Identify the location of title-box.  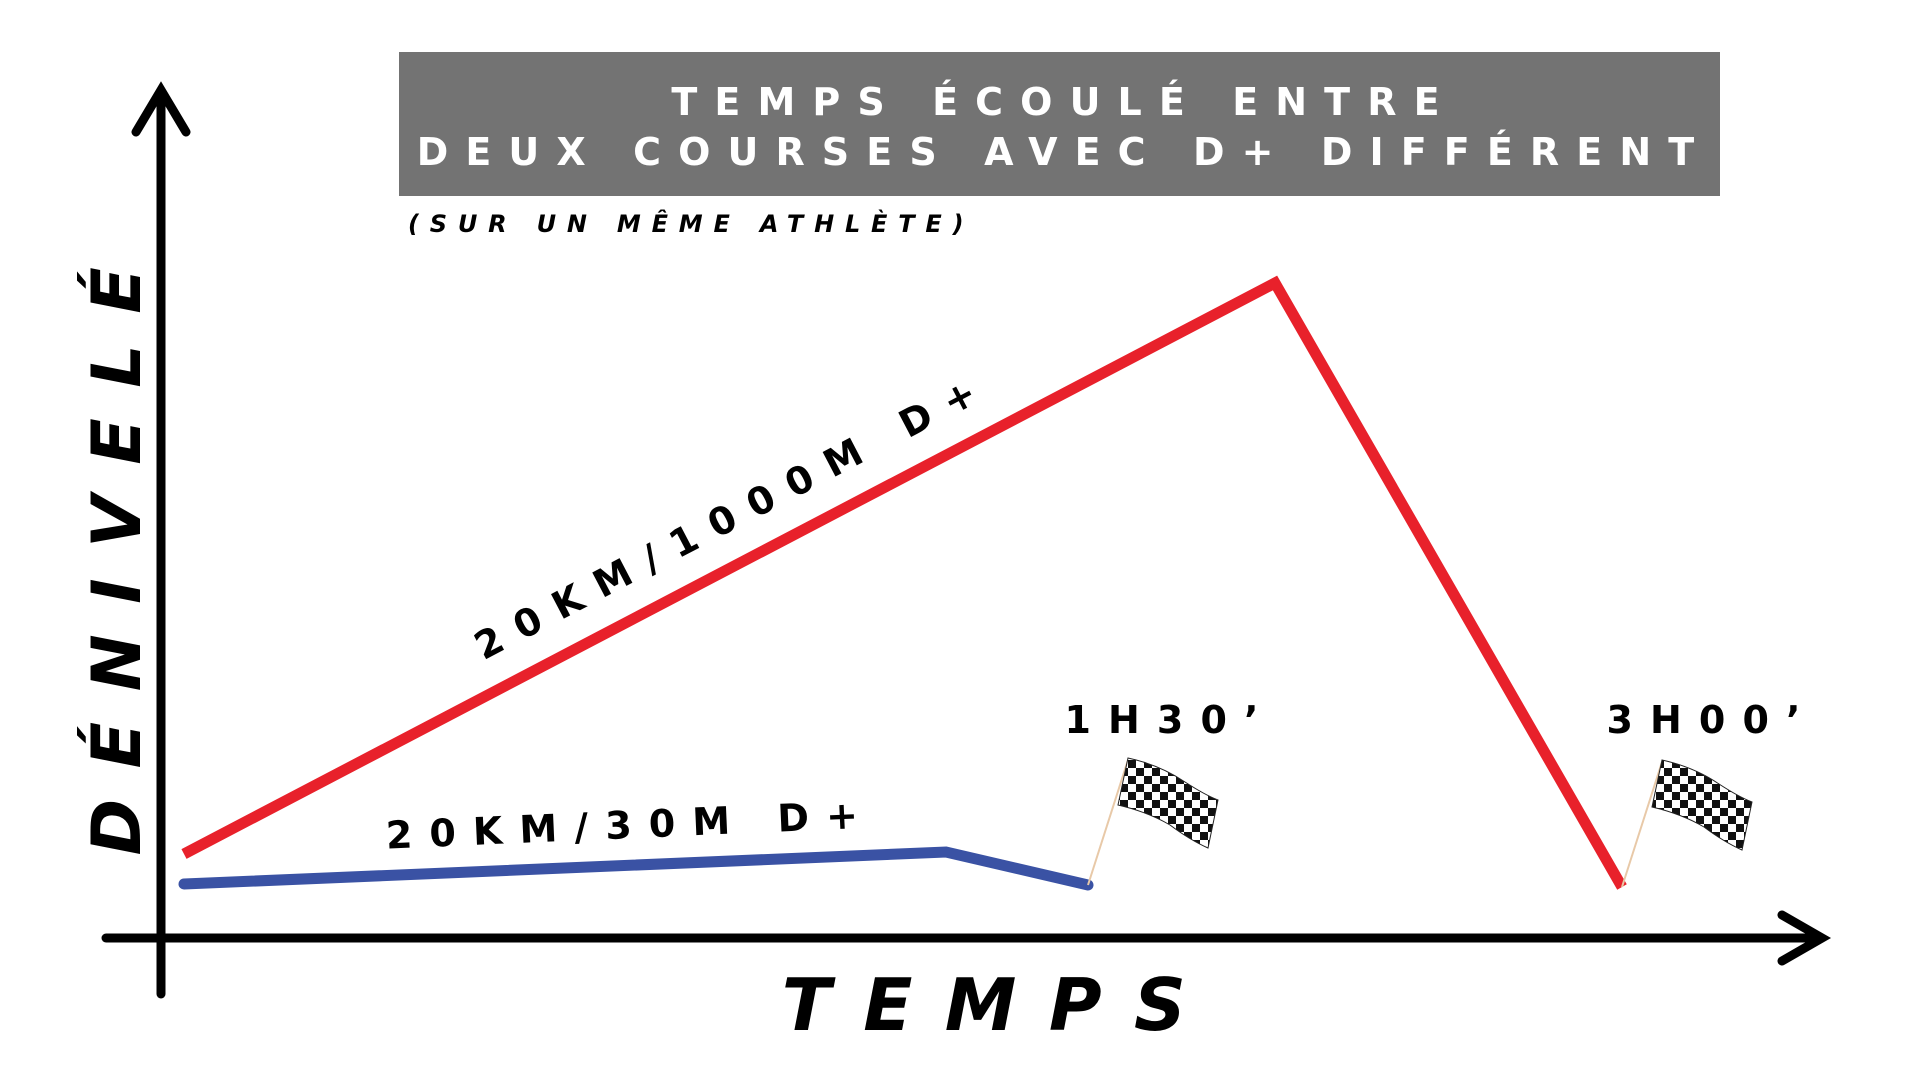
(1059, 124).